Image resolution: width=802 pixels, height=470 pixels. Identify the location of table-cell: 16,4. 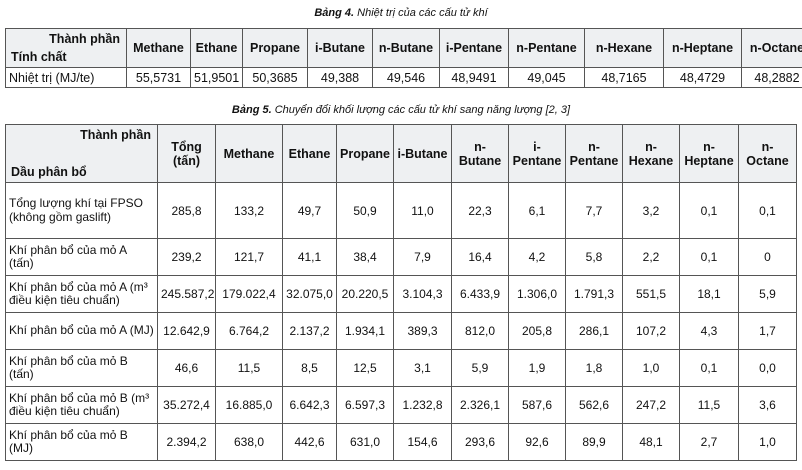
(480, 257).